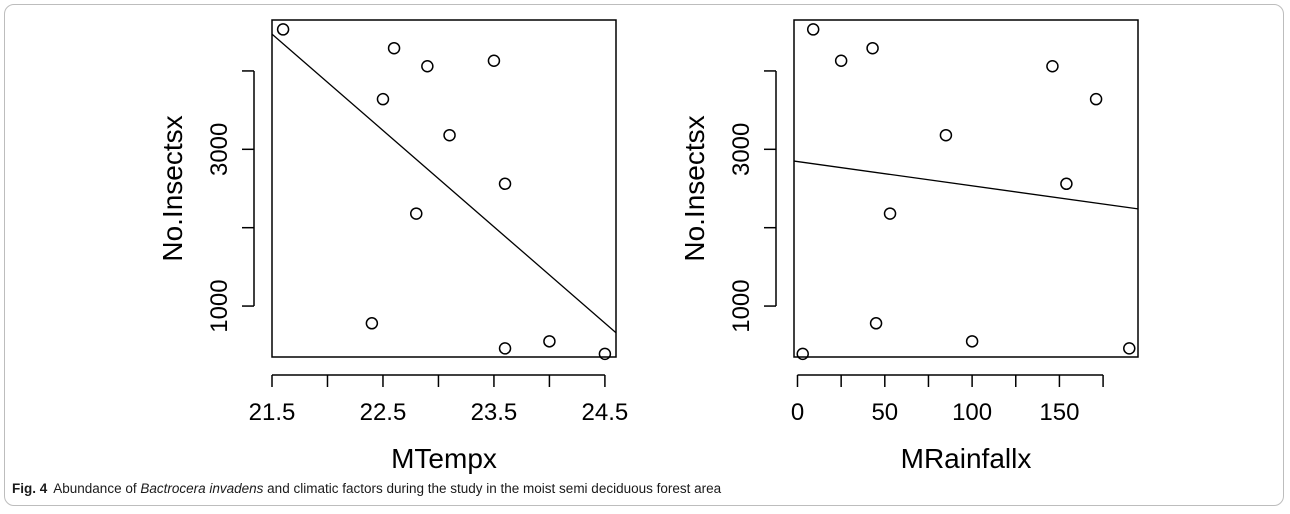 This screenshot has width=1290, height=514. I want to click on temp-x-axis-title: MTempx, so click(444, 458).